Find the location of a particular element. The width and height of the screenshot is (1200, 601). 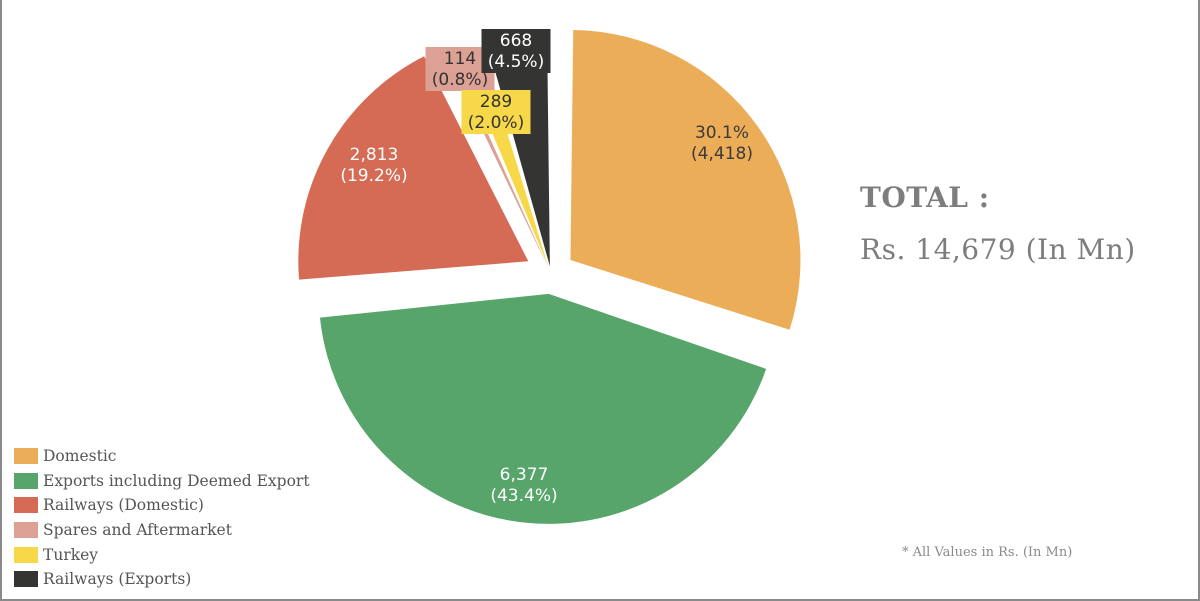

slice-label-line-2: (43.4%) is located at coordinates (523, 496).